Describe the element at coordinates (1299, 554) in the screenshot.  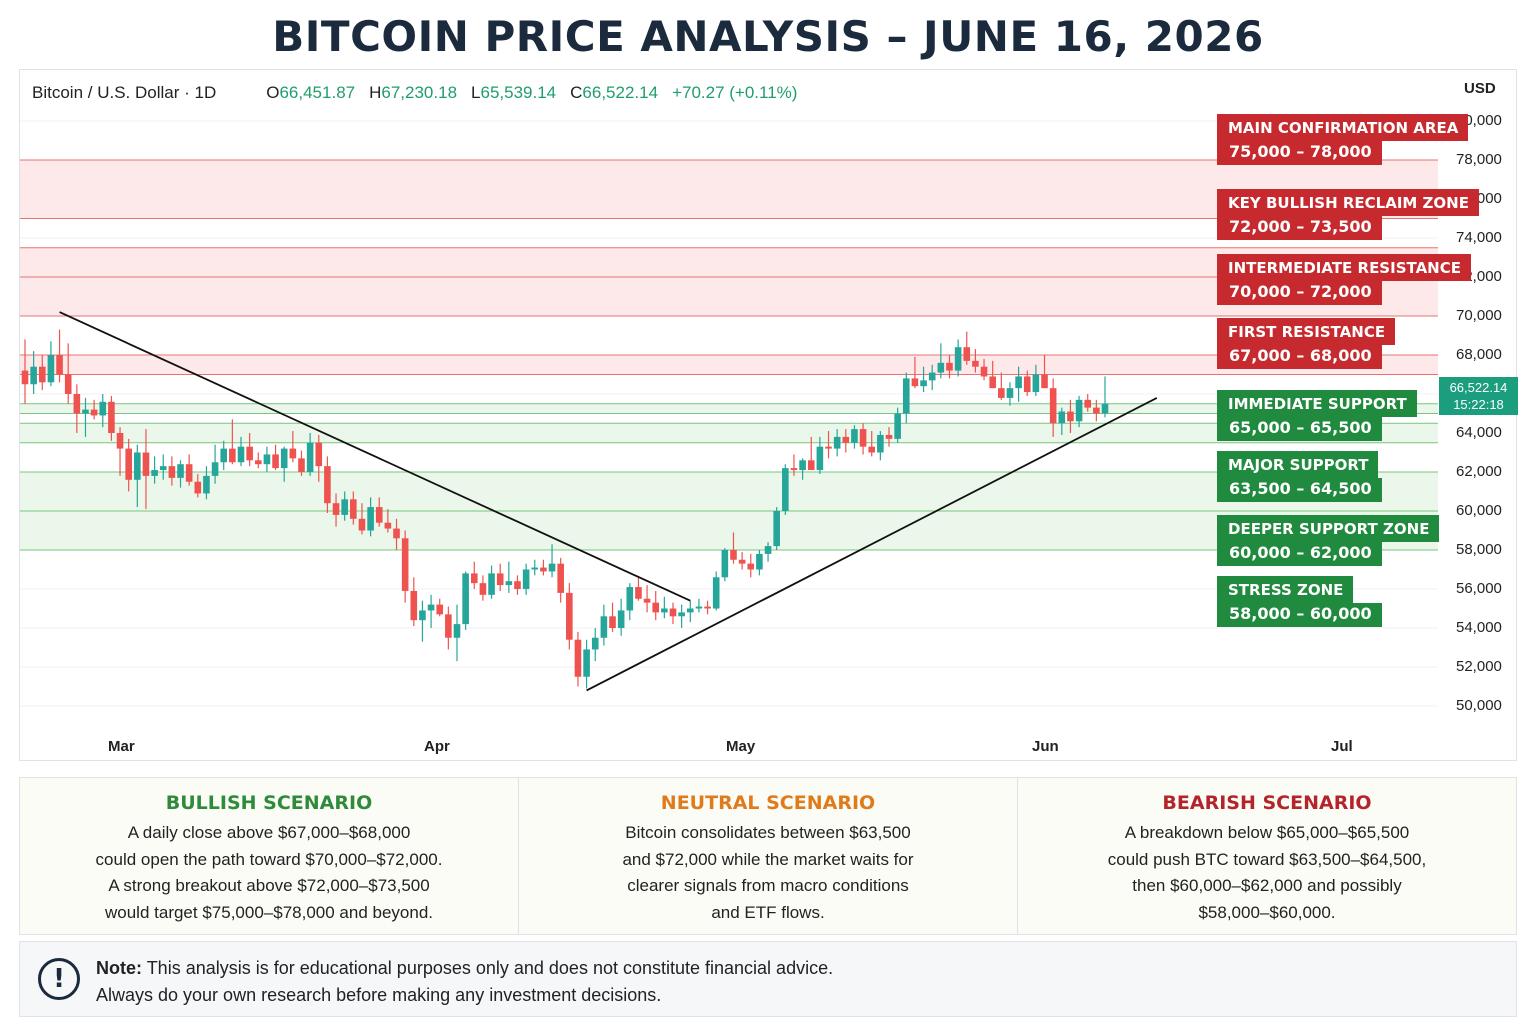
I see `zone-range: 60,000 – 62,000` at that location.